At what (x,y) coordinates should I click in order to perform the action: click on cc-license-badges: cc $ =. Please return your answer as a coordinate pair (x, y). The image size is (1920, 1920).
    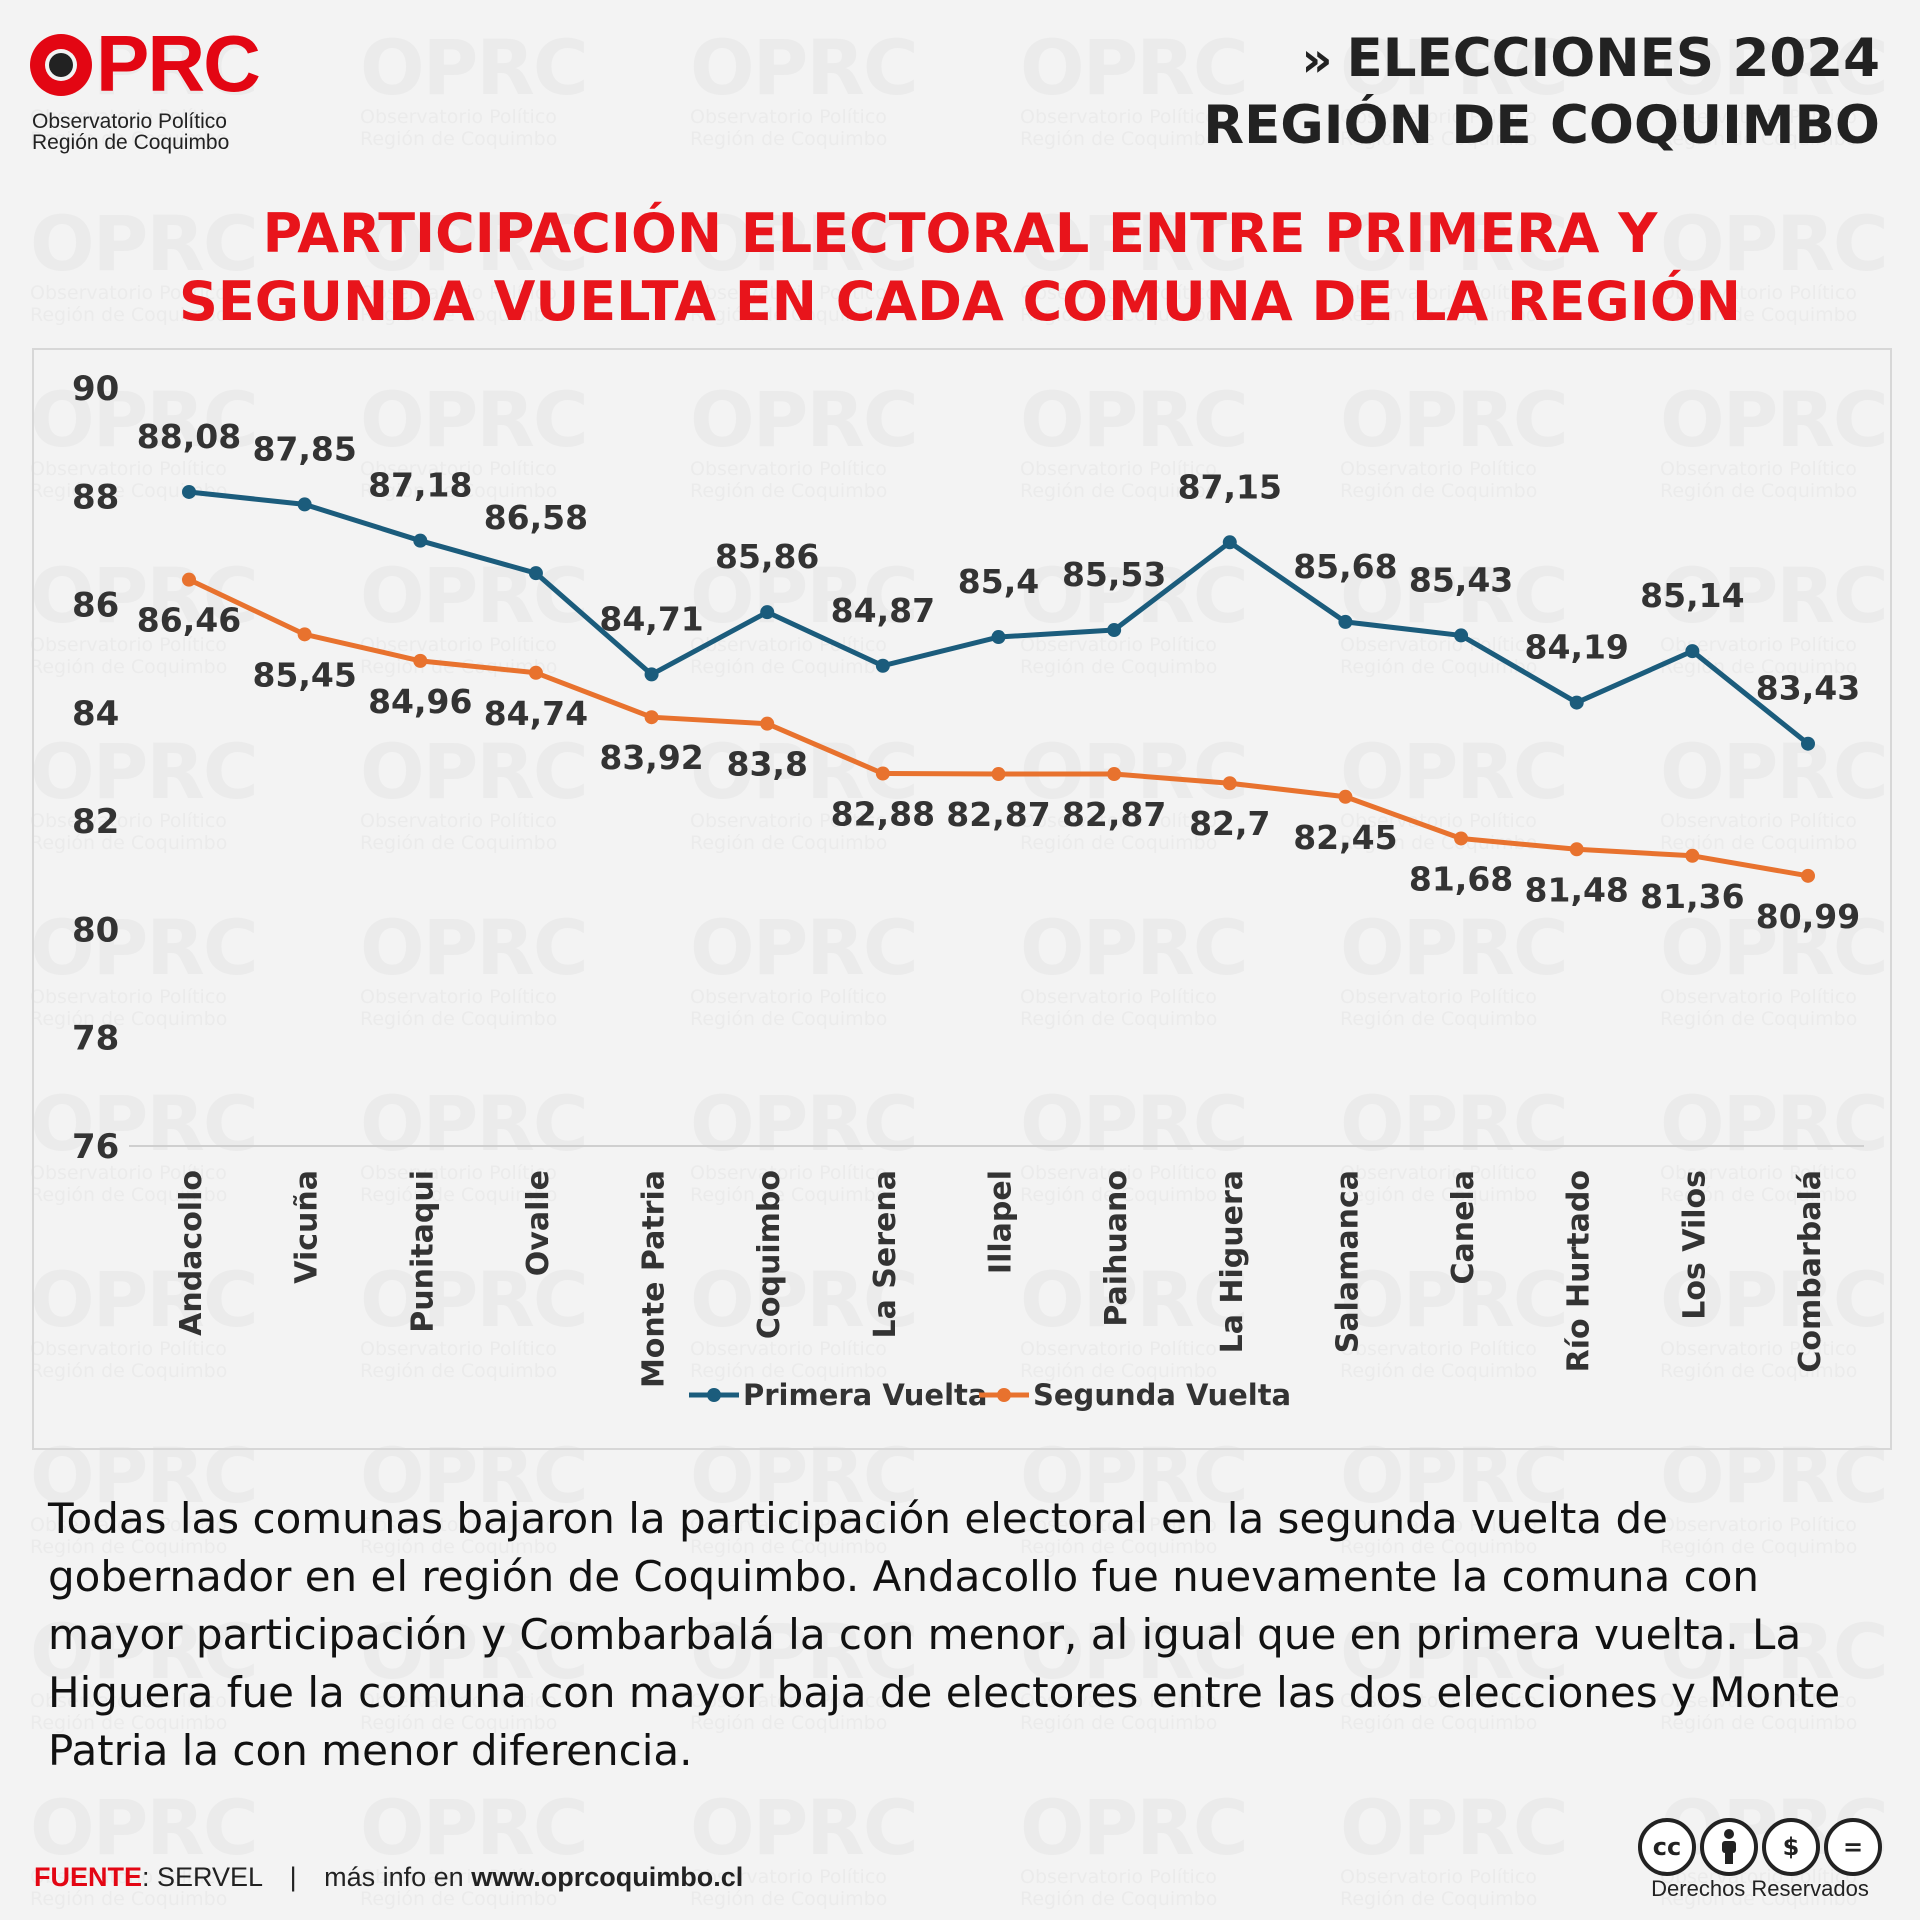
    Looking at the image, I should click on (1760, 1847).